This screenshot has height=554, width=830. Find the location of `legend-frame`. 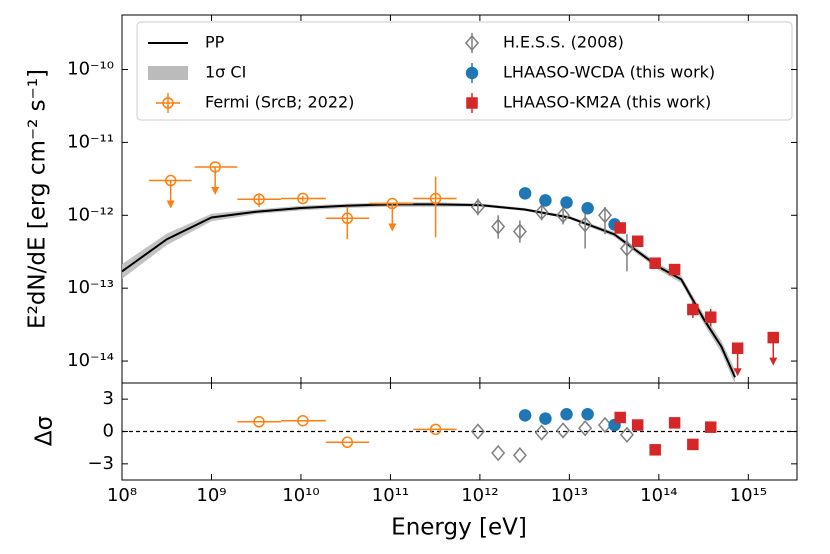

legend-frame is located at coordinates (464, 71).